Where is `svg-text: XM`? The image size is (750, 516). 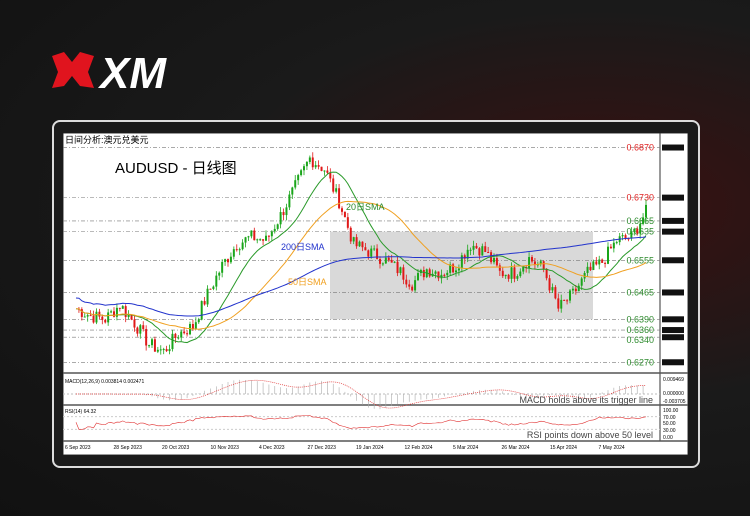 svg-text: XM is located at coordinates (132, 70).